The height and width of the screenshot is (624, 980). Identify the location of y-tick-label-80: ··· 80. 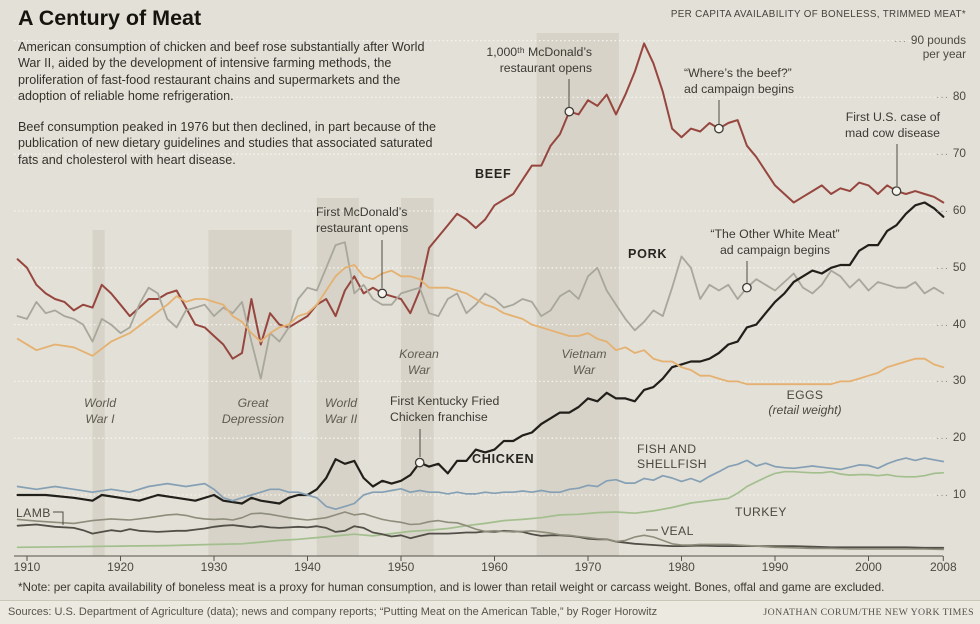
(951, 96).